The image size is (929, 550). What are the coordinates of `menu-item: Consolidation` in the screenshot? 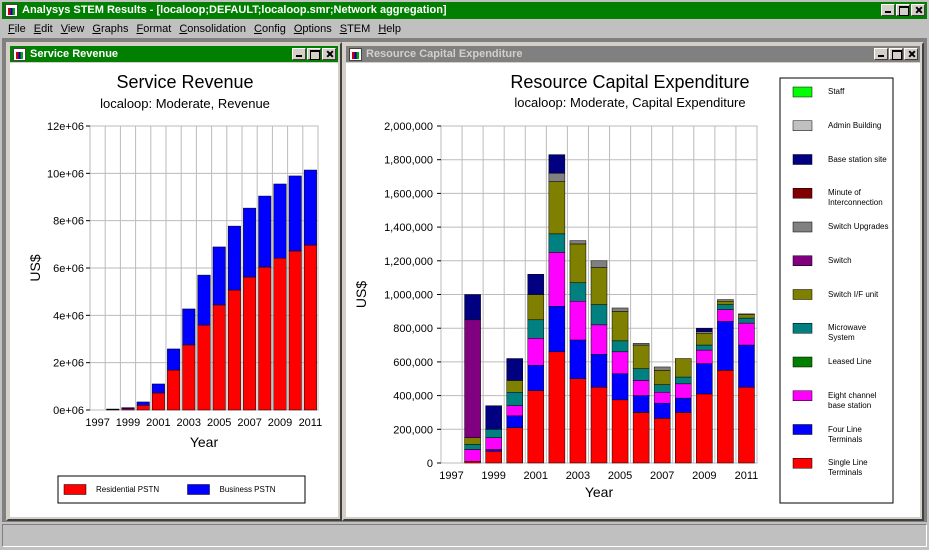 It's located at (212, 29).